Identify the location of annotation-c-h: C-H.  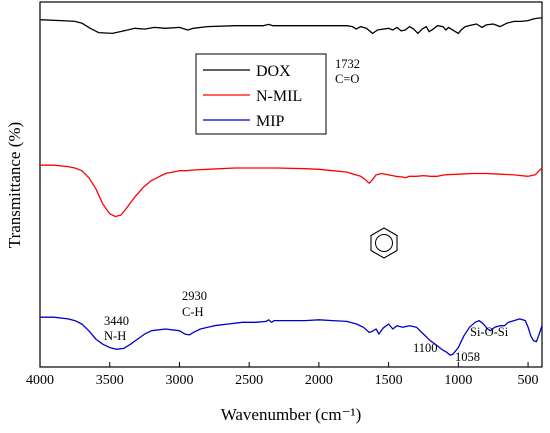
(193, 312).